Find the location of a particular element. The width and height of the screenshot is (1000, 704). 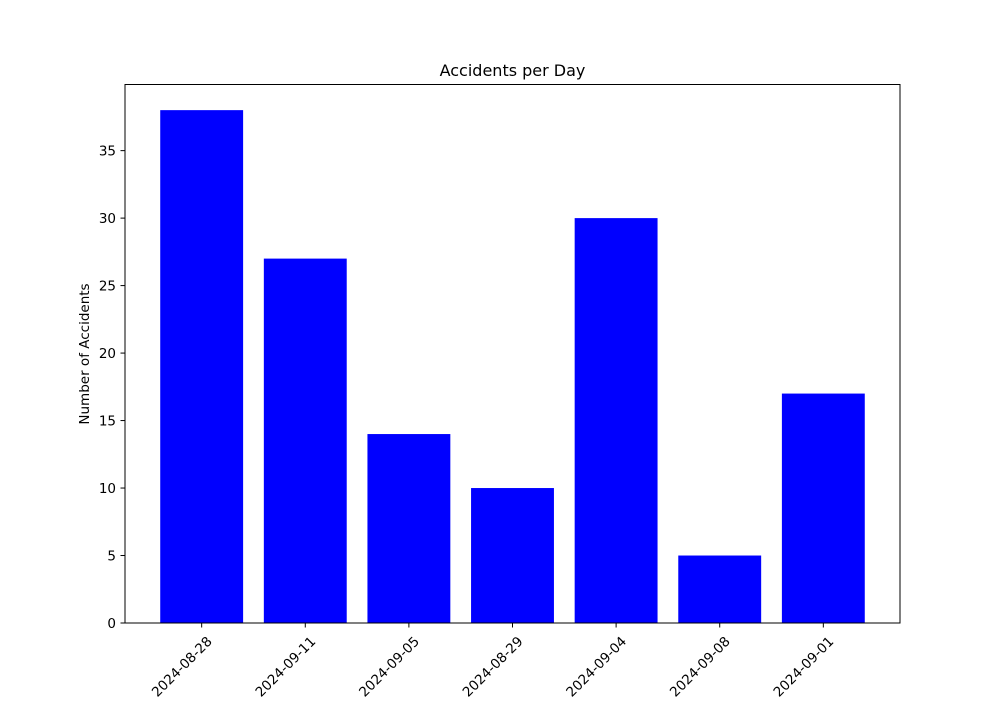

y-tick-label: 15 is located at coordinates (107, 422).